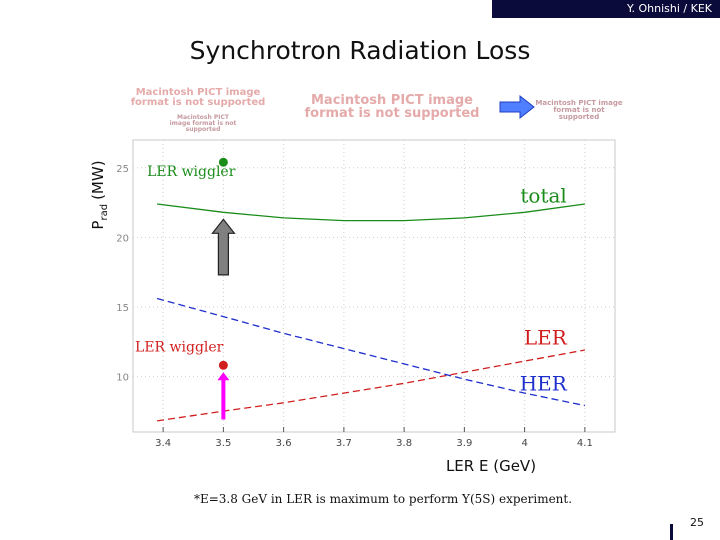 The image size is (720, 540). Describe the element at coordinates (464, 443) in the screenshot. I see `x-tick-label: 3.9` at that location.